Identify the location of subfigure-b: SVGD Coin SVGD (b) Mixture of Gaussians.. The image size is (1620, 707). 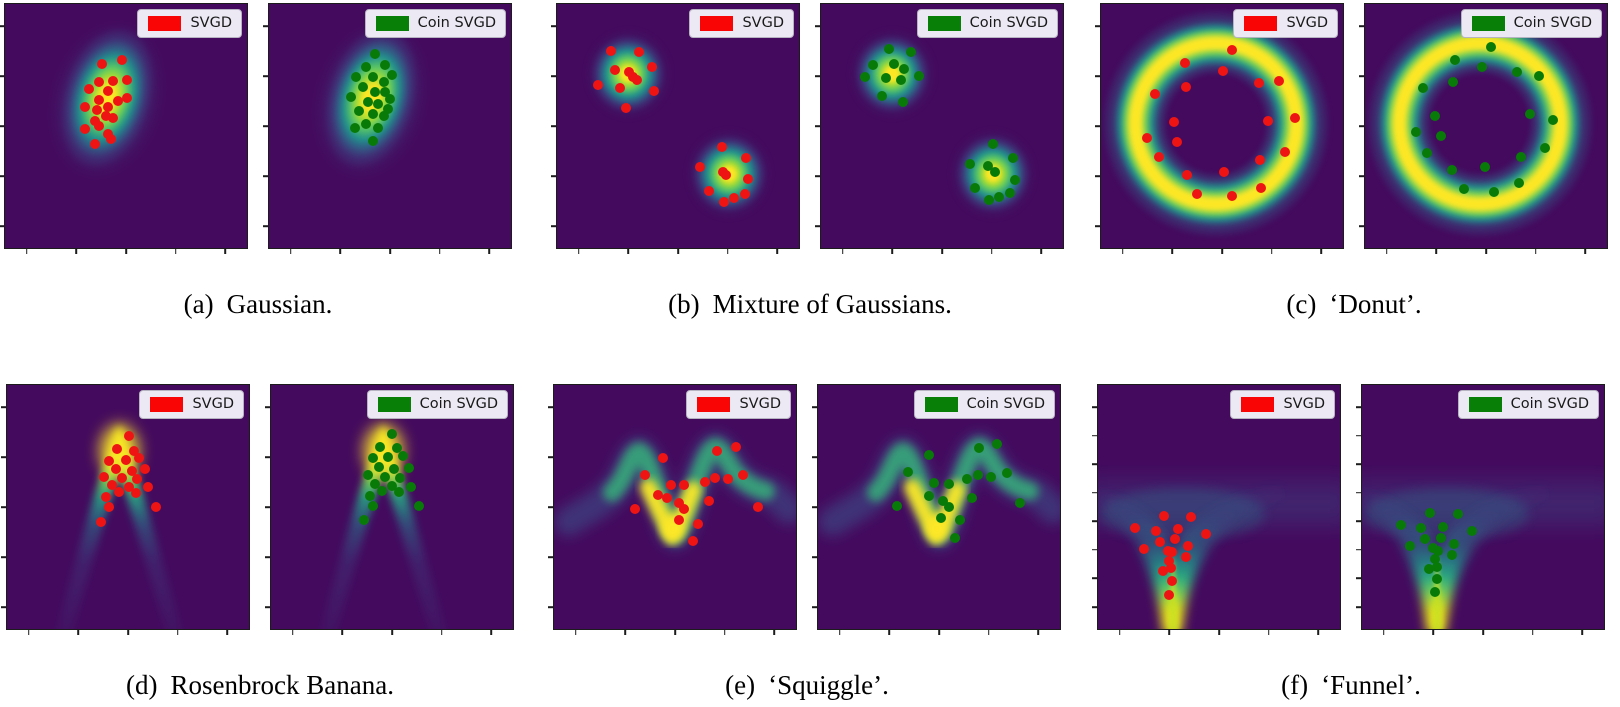
(807, 161).